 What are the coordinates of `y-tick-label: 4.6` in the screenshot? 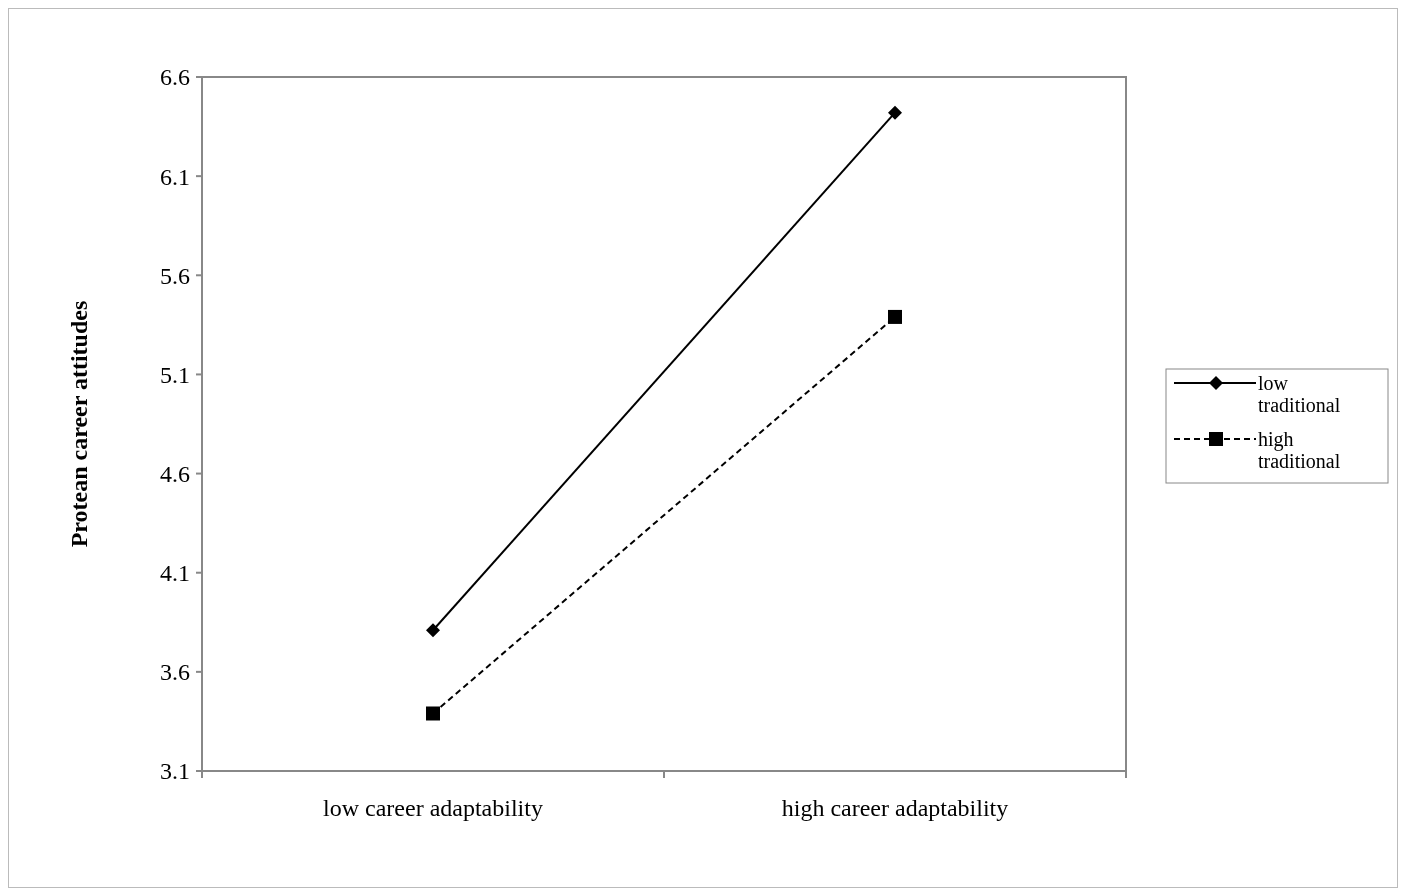 It's located at (175, 473).